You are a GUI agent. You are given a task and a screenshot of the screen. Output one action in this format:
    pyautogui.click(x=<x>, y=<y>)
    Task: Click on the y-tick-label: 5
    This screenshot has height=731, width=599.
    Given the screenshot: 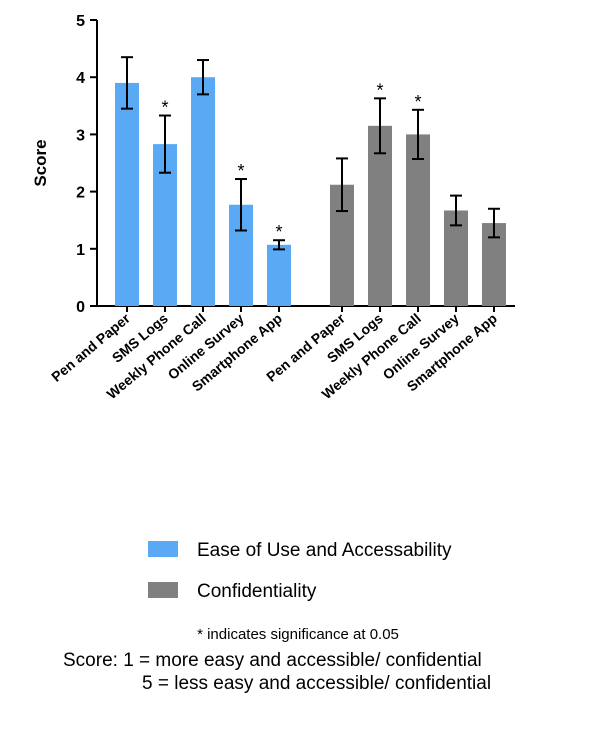 What is the action you would take?
    pyautogui.click(x=80, y=21)
    